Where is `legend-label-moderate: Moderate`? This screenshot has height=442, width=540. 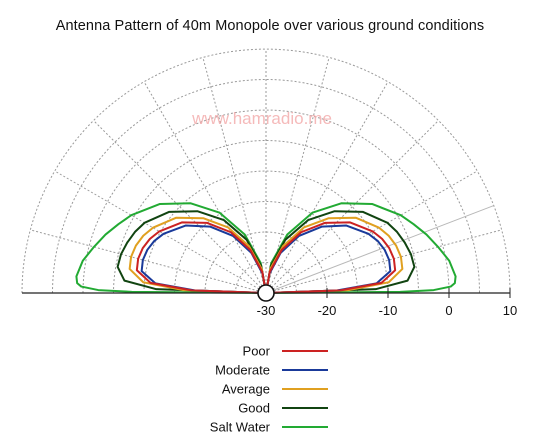
legend-label-moderate: Moderate is located at coordinates (242, 370).